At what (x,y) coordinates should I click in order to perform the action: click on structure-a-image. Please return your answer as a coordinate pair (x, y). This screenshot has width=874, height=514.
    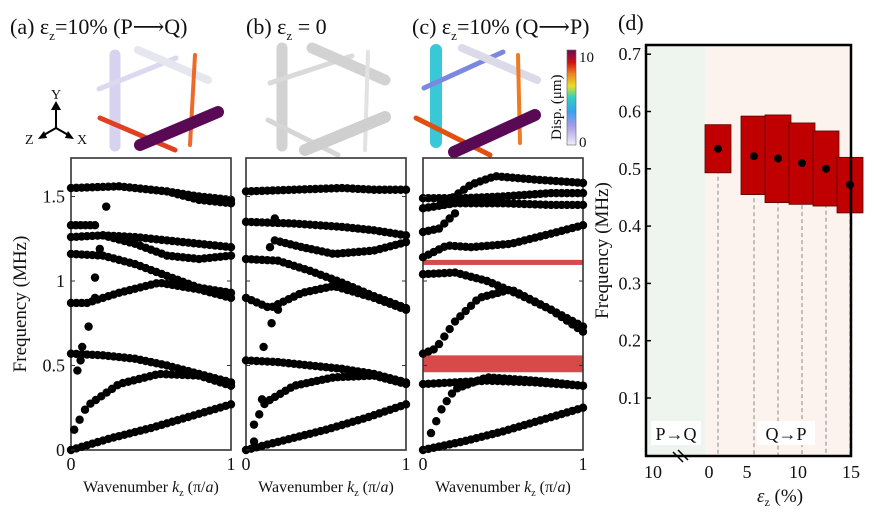
    Looking at the image, I should click on (160, 99).